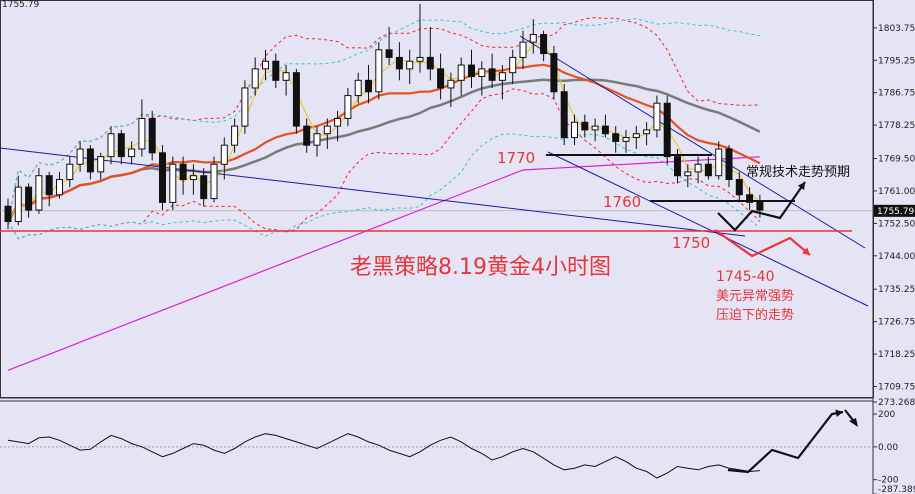 Image resolution: width=915 pixels, height=494 pixels. What do you see at coordinates (755, 315) in the screenshot?
I see `note-line-2: 压迫下的走势` at bounding box center [755, 315].